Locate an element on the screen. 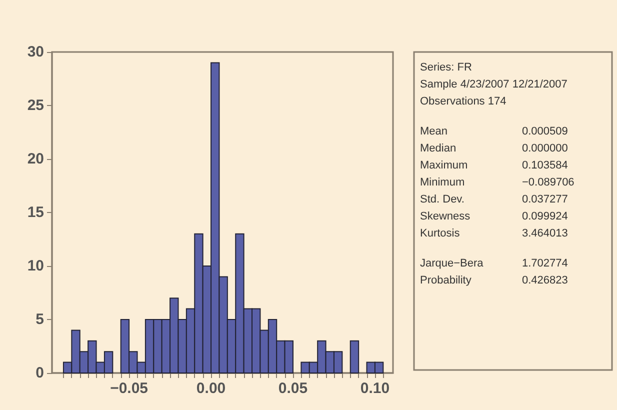  text: Series: FR is located at coordinates (446, 68).